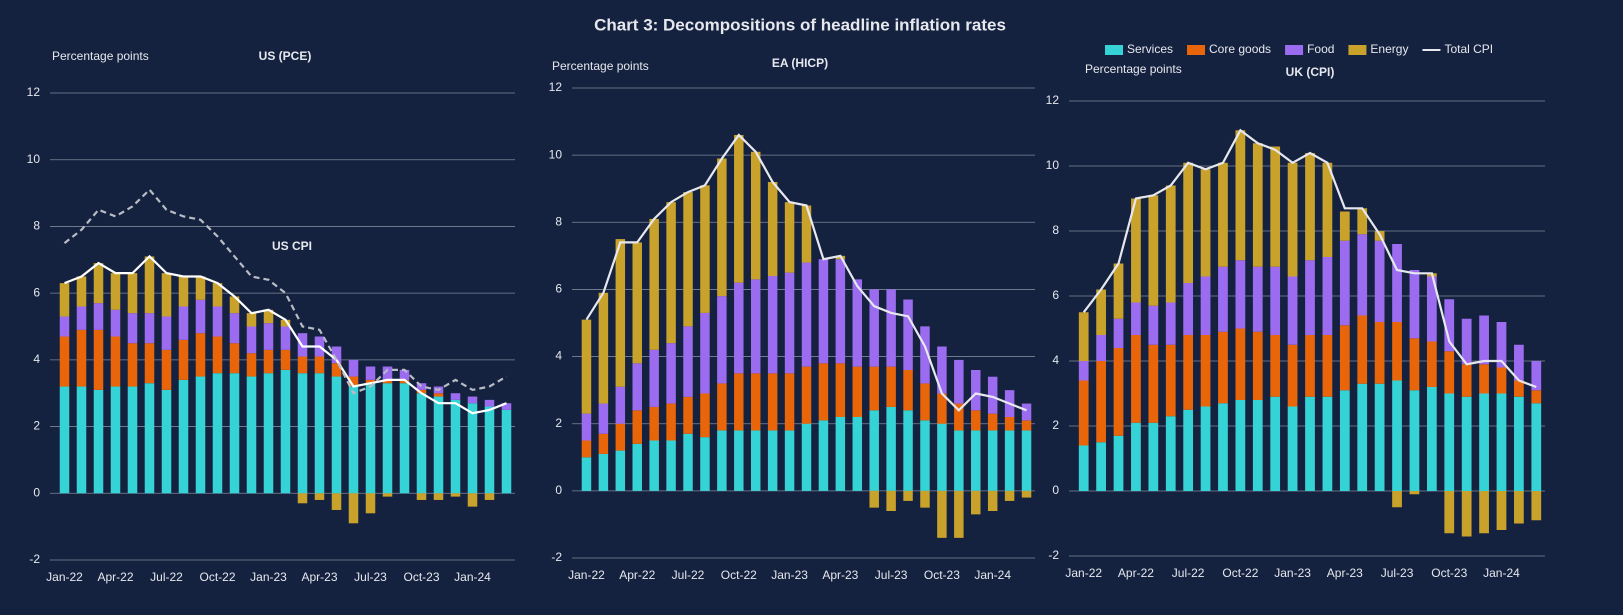 The height and width of the screenshot is (615, 1623). I want to click on y-tick-label: 10, so click(34, 159).